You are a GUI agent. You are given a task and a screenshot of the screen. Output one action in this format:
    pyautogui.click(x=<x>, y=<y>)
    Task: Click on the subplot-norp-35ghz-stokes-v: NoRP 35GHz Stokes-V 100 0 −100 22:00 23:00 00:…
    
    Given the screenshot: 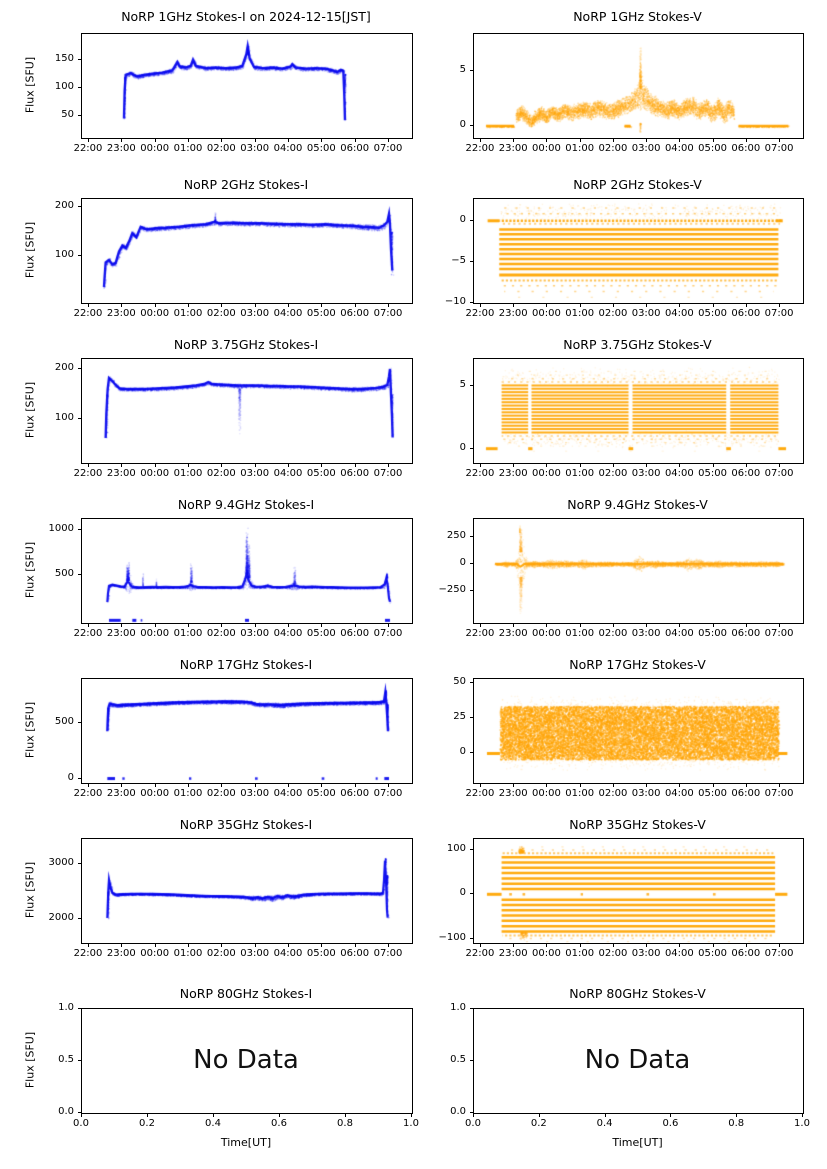 What is the action you would take?
    pyautogui.click(x=620, y=890)
    